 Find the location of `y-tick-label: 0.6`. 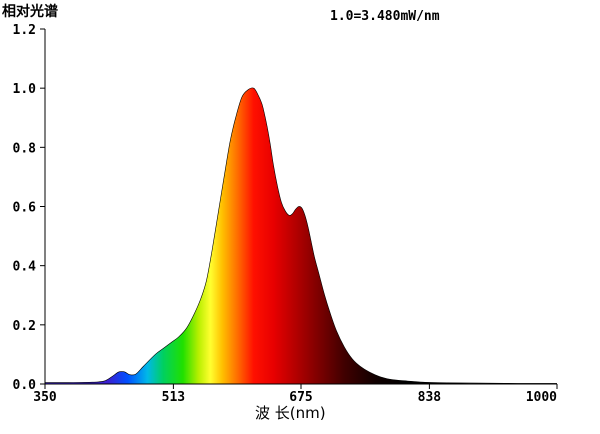

y-tick-label: 0.6 is located at coordinates (25, 208).